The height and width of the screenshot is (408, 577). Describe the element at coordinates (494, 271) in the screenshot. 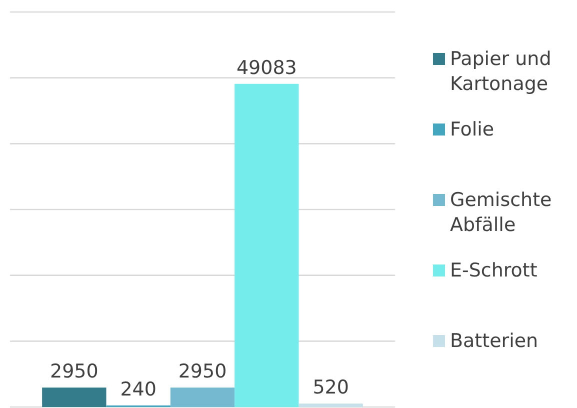

I see `legend-label: E-Schrott` at that location.